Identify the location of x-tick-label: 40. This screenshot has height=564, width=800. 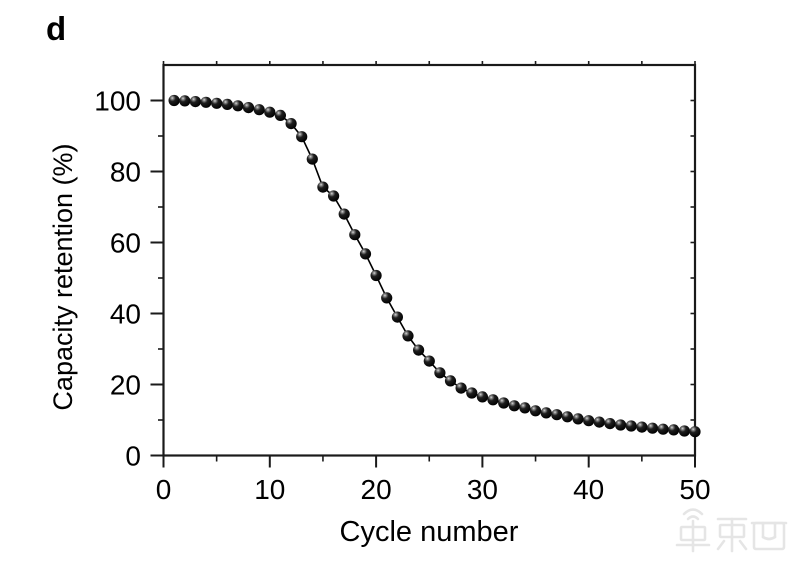
(588, 489).